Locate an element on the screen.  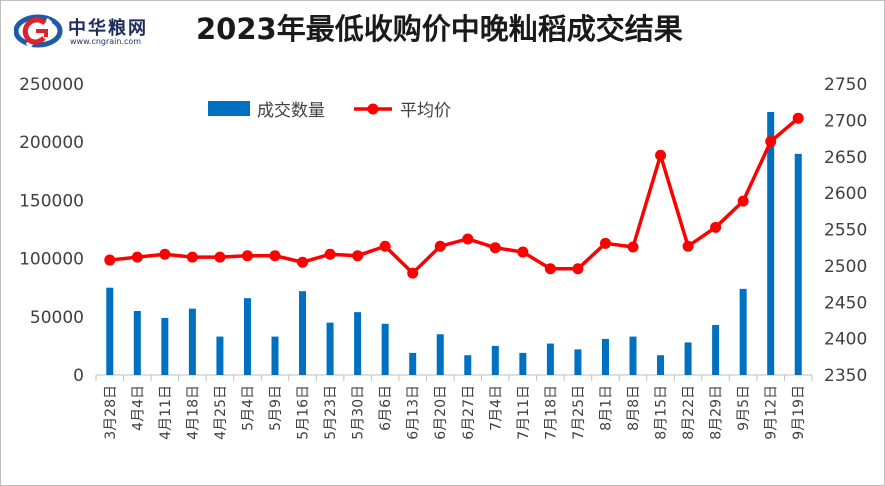
right-axis-tick-label: 2700 is located at coordinates (845, 121).